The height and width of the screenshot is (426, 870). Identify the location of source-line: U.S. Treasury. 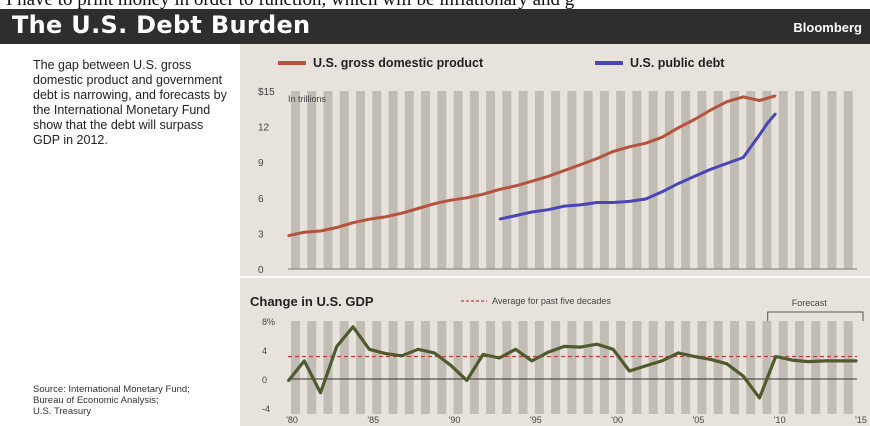
(62, 411).